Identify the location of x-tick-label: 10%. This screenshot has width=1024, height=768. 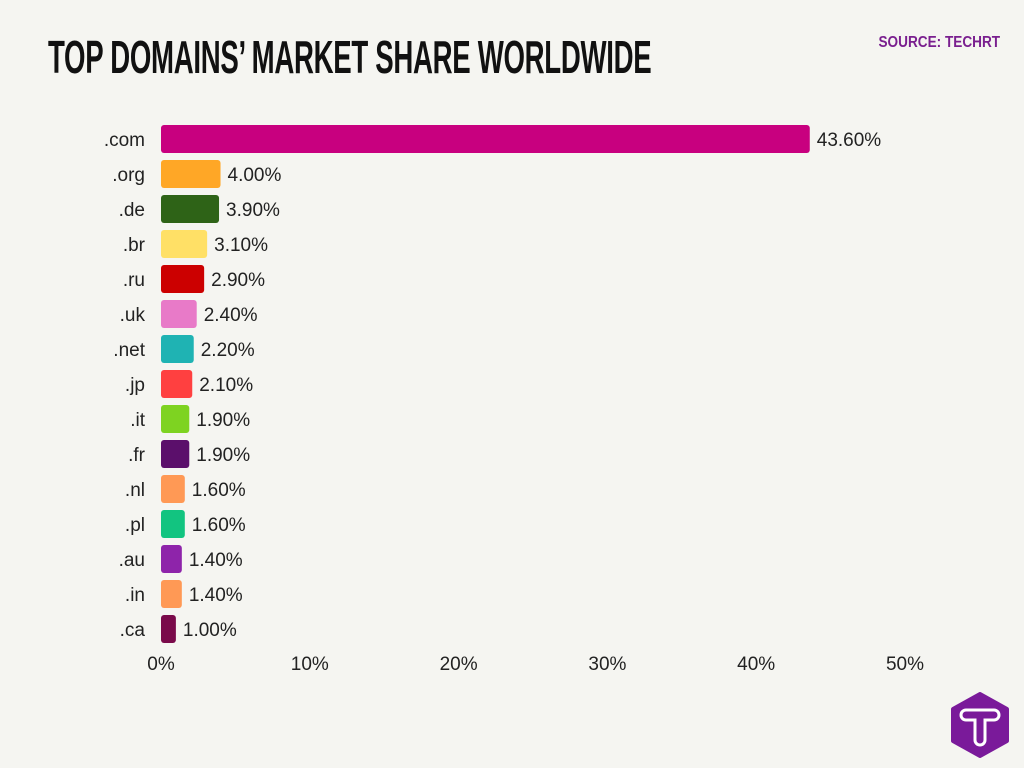
(310, 664).